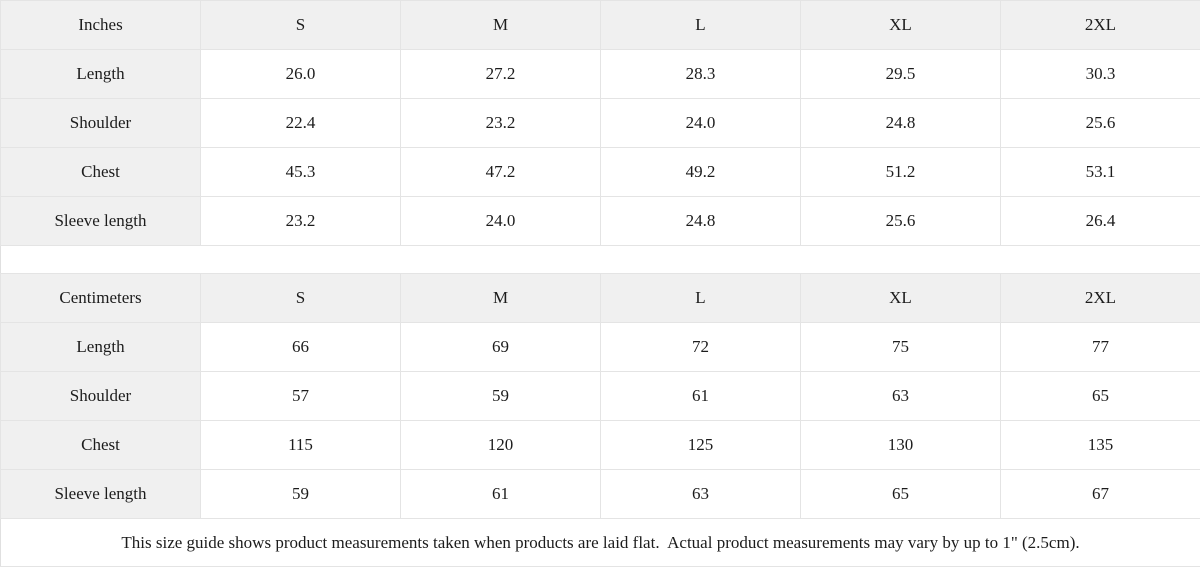 This screenshot has width=1200, height=580. What do you see at coordinates (700, 74) in the screenshot?
I see `value-cell: 28.3` at bounding box center [700, 74].